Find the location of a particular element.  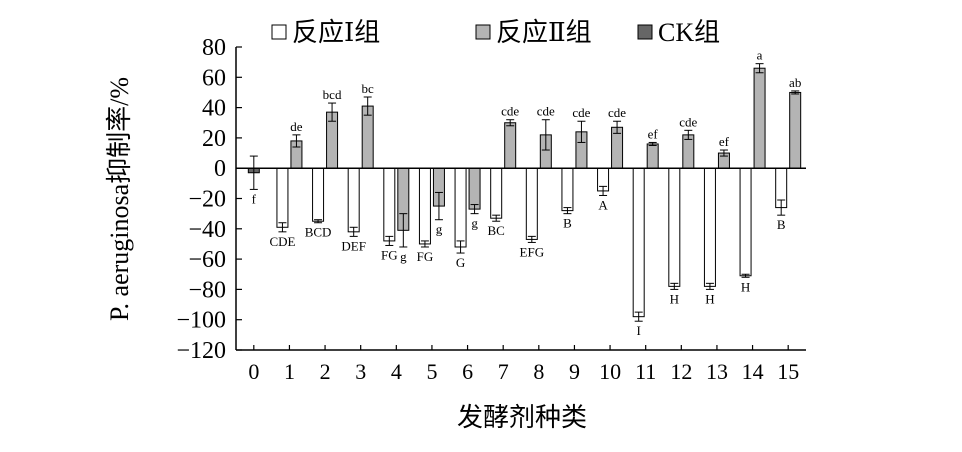

x-tick-label: 9 is located at coordinates (574, 371).